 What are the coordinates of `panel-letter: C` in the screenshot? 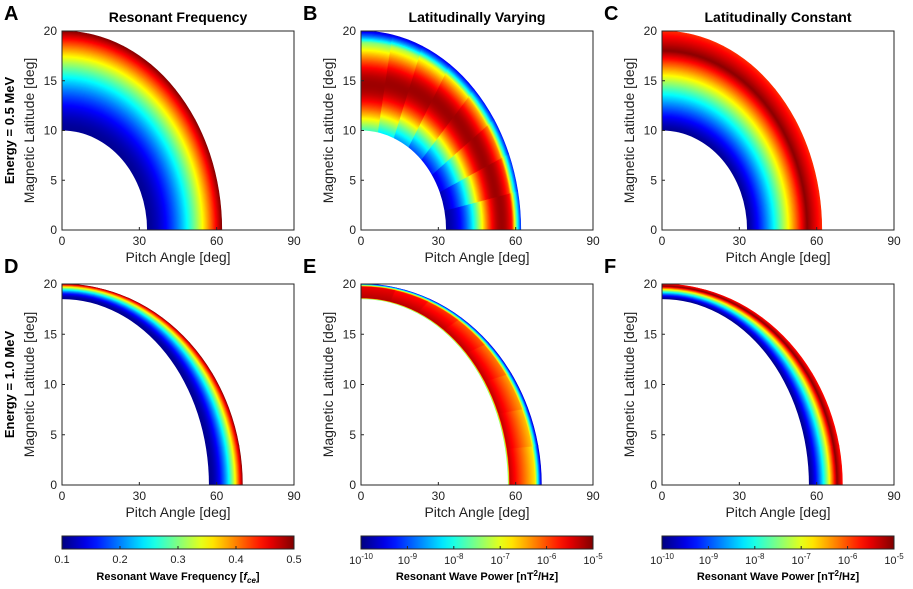 It's located at (611, 14).